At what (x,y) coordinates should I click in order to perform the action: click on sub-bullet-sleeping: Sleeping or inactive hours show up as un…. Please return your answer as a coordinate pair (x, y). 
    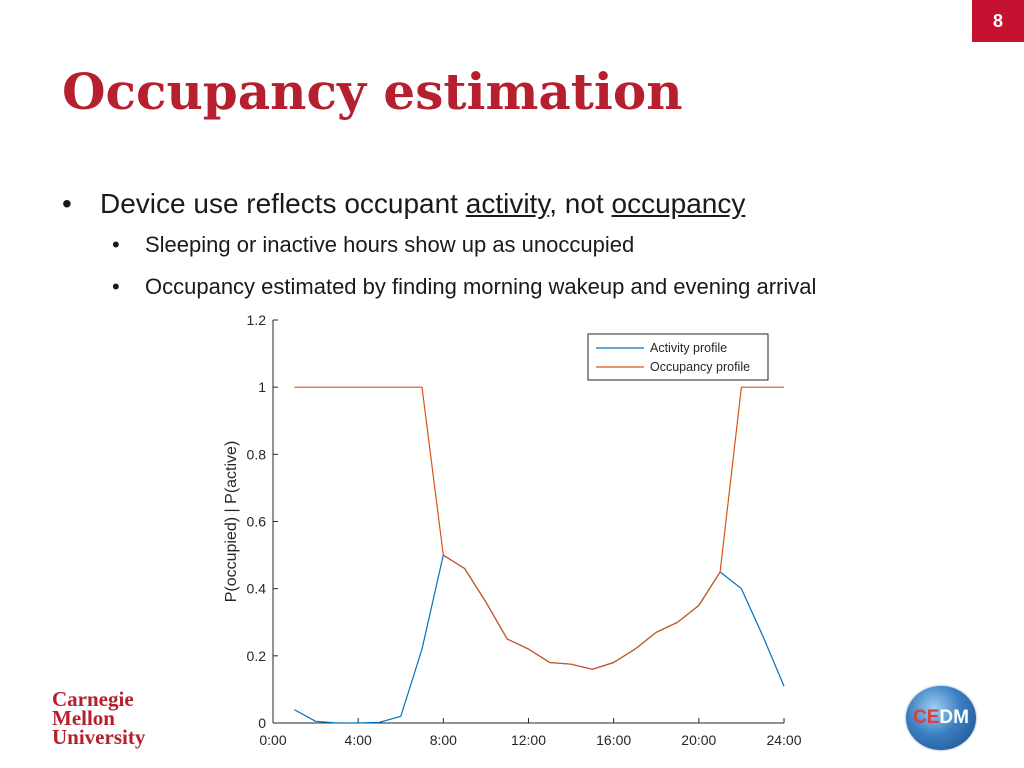
    Looking at the image, I should click on (522, 245).